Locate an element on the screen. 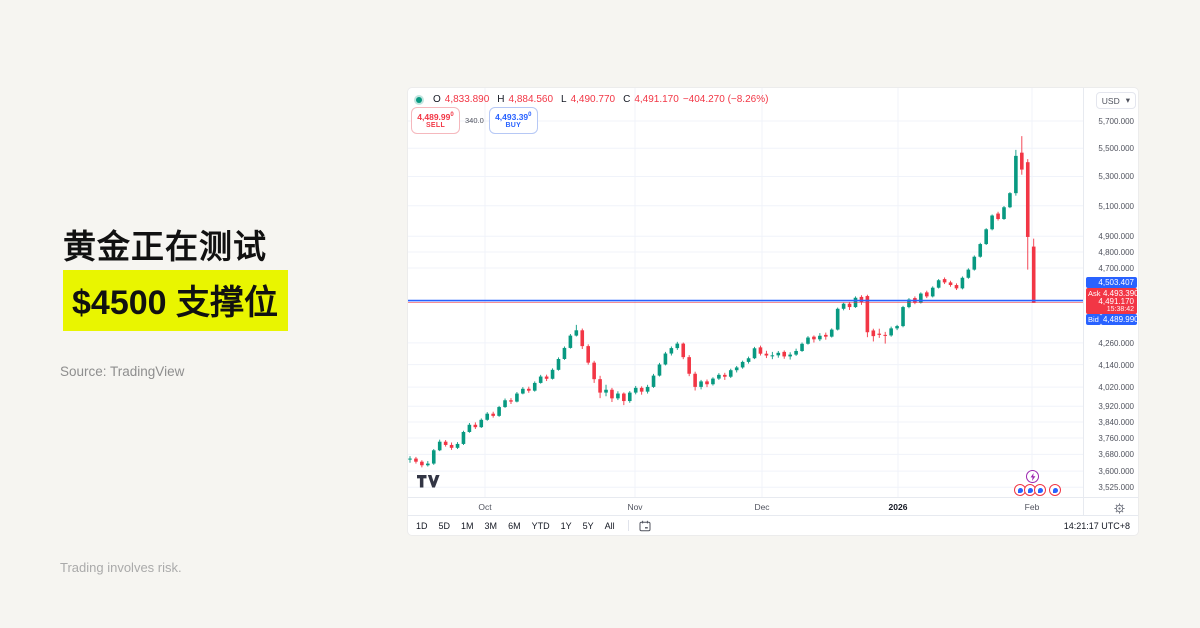 The width and height of the screenshot is (1200, 628). headline-highlight: $4500 支撑位 is located at coordinates (175, 300).